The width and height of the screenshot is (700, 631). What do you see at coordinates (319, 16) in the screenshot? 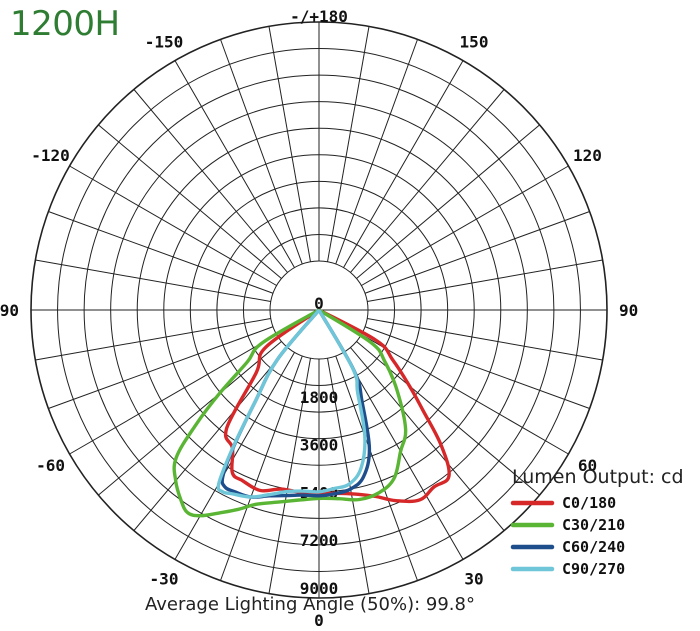
I see `angle-label: -/+180` at bounding box center [319, 16].